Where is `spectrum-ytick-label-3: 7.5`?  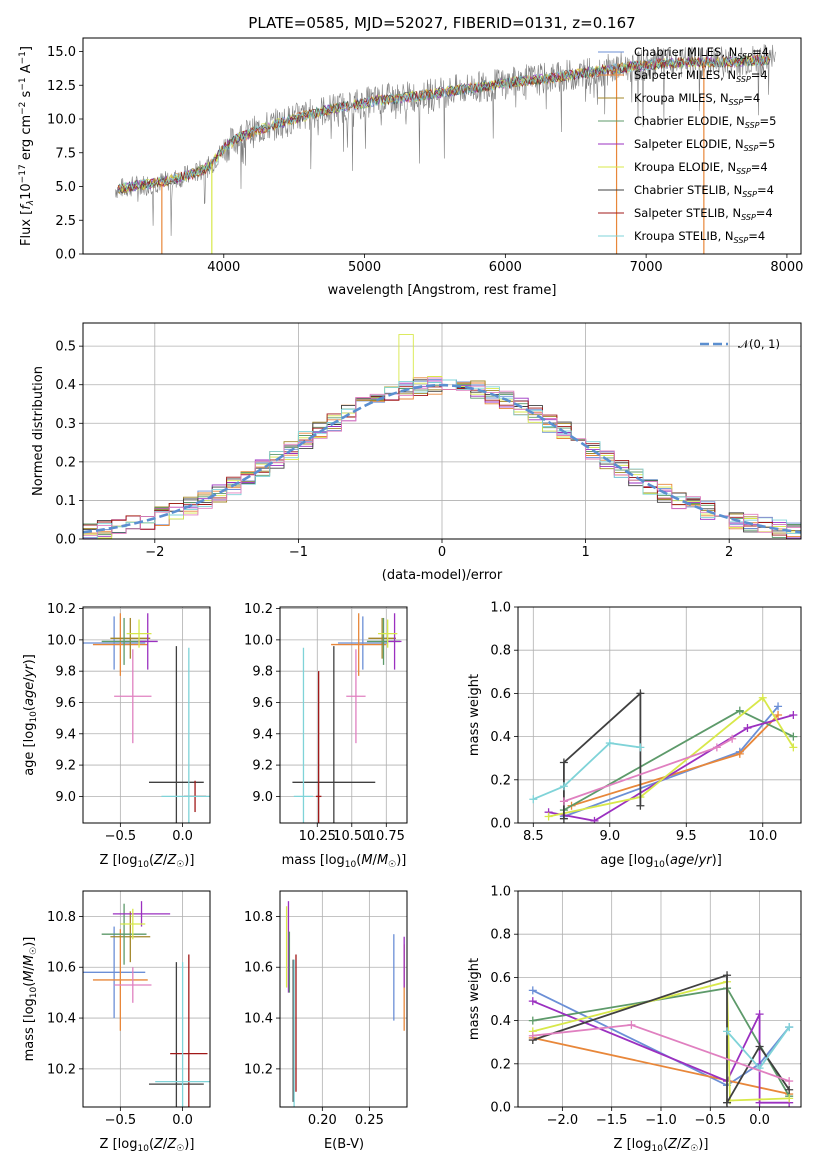
spectrum-ytick-label-3: 7.5 is located at coordinates (65, 153).